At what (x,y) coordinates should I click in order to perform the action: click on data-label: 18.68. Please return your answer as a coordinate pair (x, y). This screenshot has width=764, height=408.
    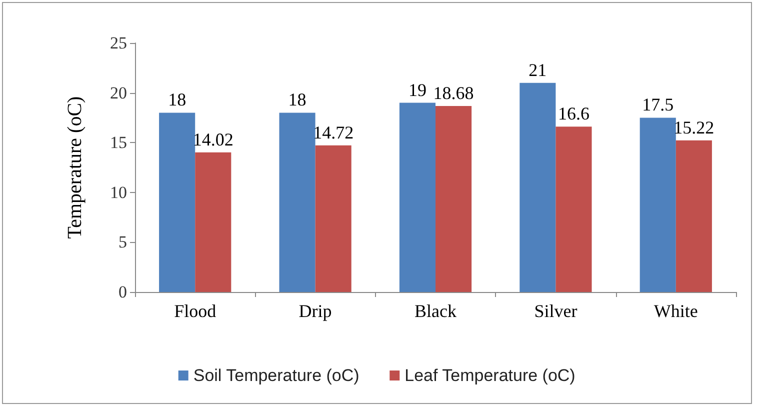
    Looking at the image, I should click on (453, 92).